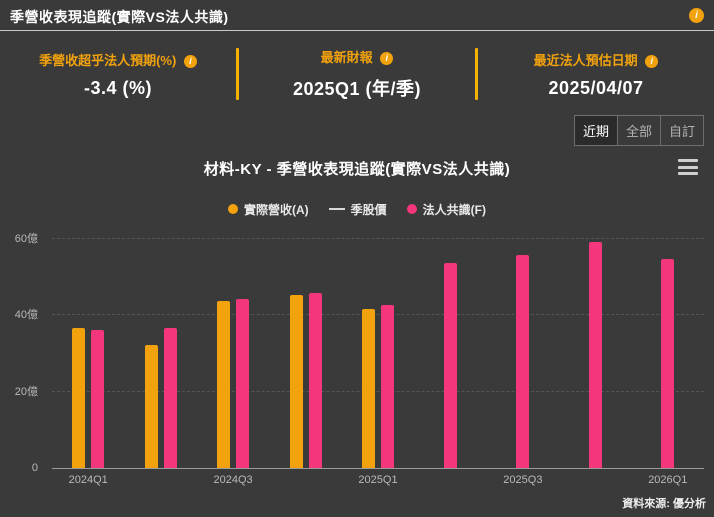 This screenshot has height=517, width=714. Describe the element at coordinates (357, 74) in the screenshot. I see `stat-latest-report: 最新財報 i 2025Q1 (年/季)` at that location.